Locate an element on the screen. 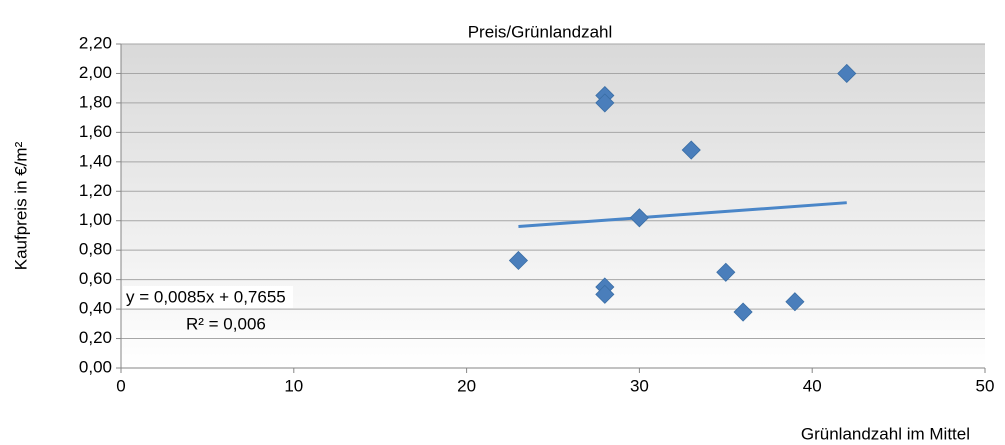  x-tick-label: 50 is located at coordinates (985, 385).